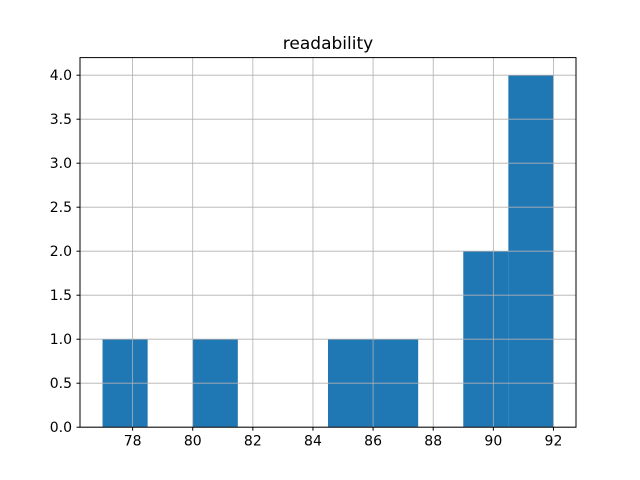 This screenshot has width=640, height=480. Describe the element at coordinates (554, 442) in the screenshot. I see `x-tick-label: 92` at that location.